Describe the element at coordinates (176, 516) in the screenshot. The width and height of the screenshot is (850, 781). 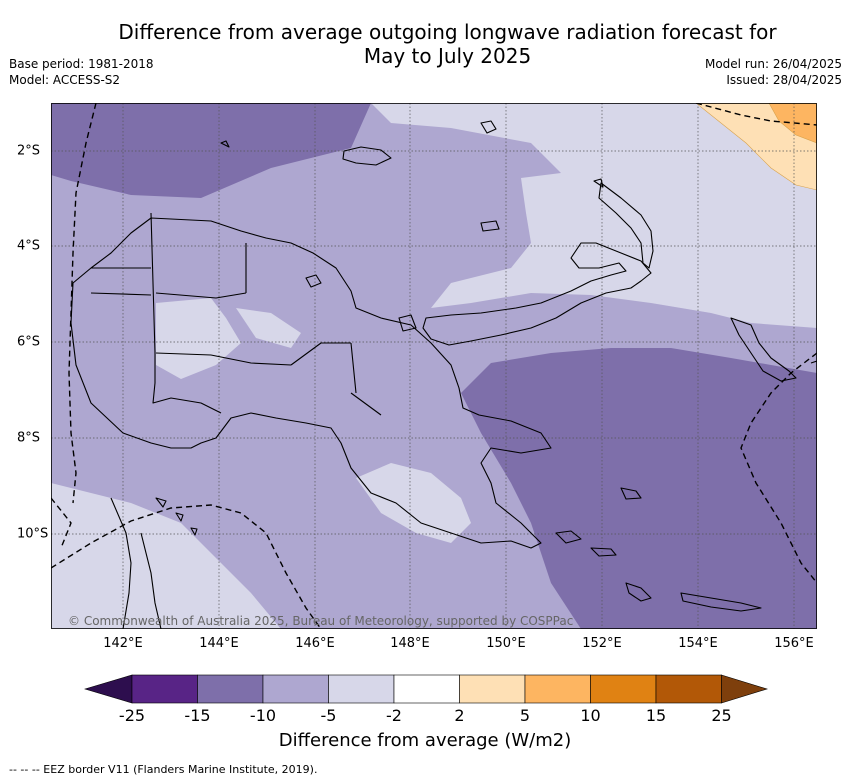
I see `torres-islands` at that location.